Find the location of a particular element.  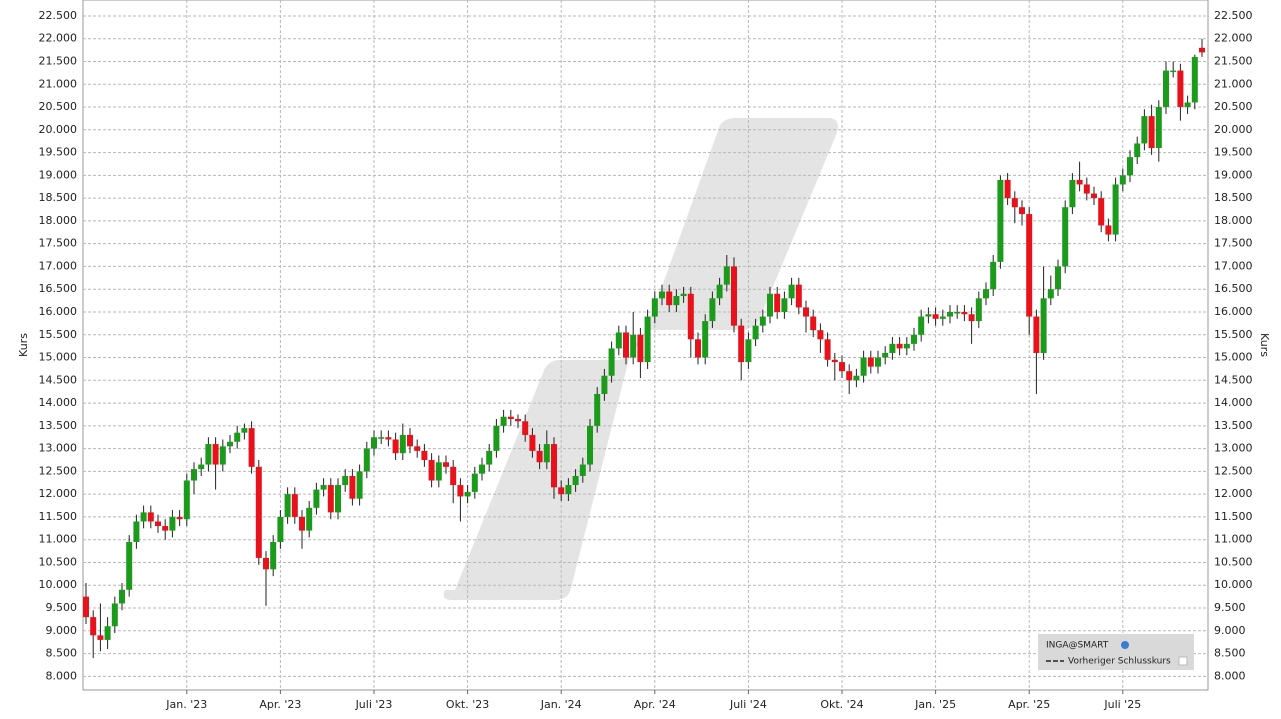

y2-tick-label: 11.500 is located at coordinates (1233, 516).